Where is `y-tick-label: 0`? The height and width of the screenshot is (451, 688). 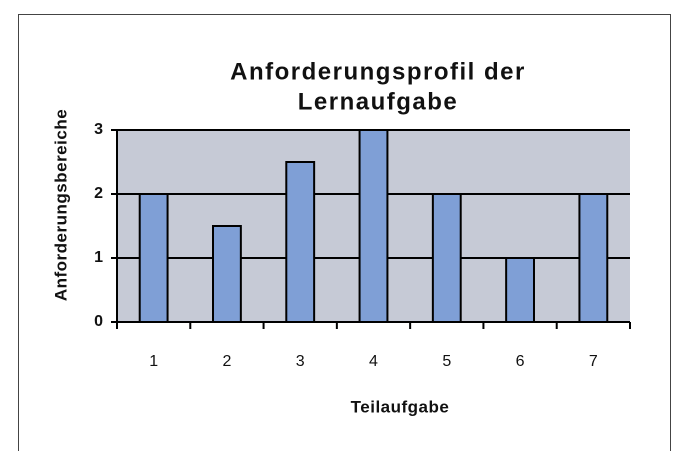
y-tick-label: 0 is located at coordinates (98, 321).